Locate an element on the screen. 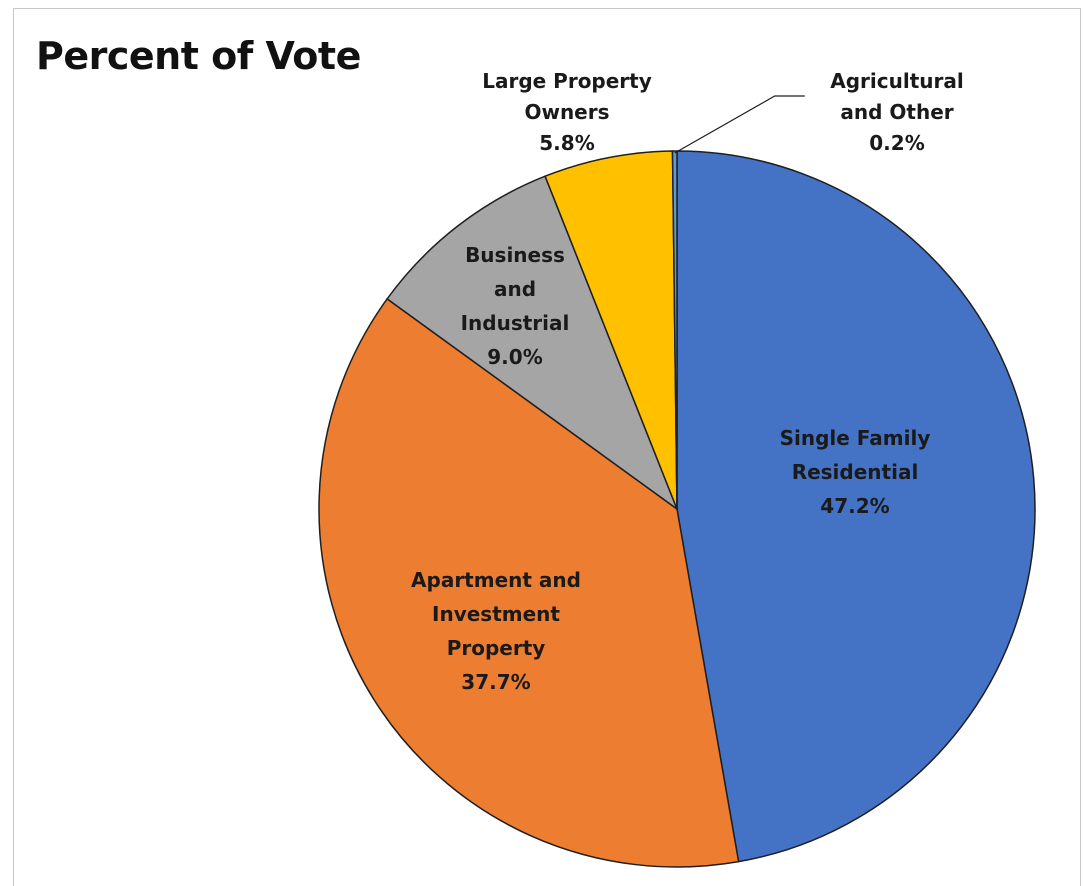 This screenshot has height=886, width=1083. slice-value-label: 5.8% is located at coordinates (566, 143).